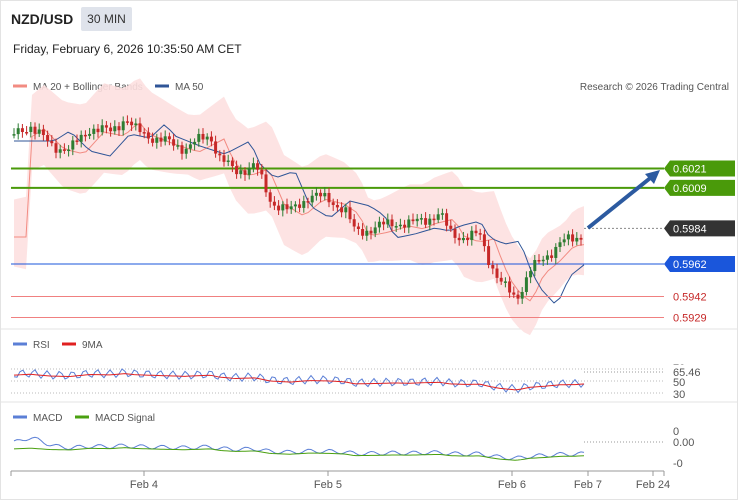 This screenshot has width=738, height=500. What do you see at coordinates (652, 177) in the screenshot?
I see `projection-arrow-head` at bounding box center [652, 177].